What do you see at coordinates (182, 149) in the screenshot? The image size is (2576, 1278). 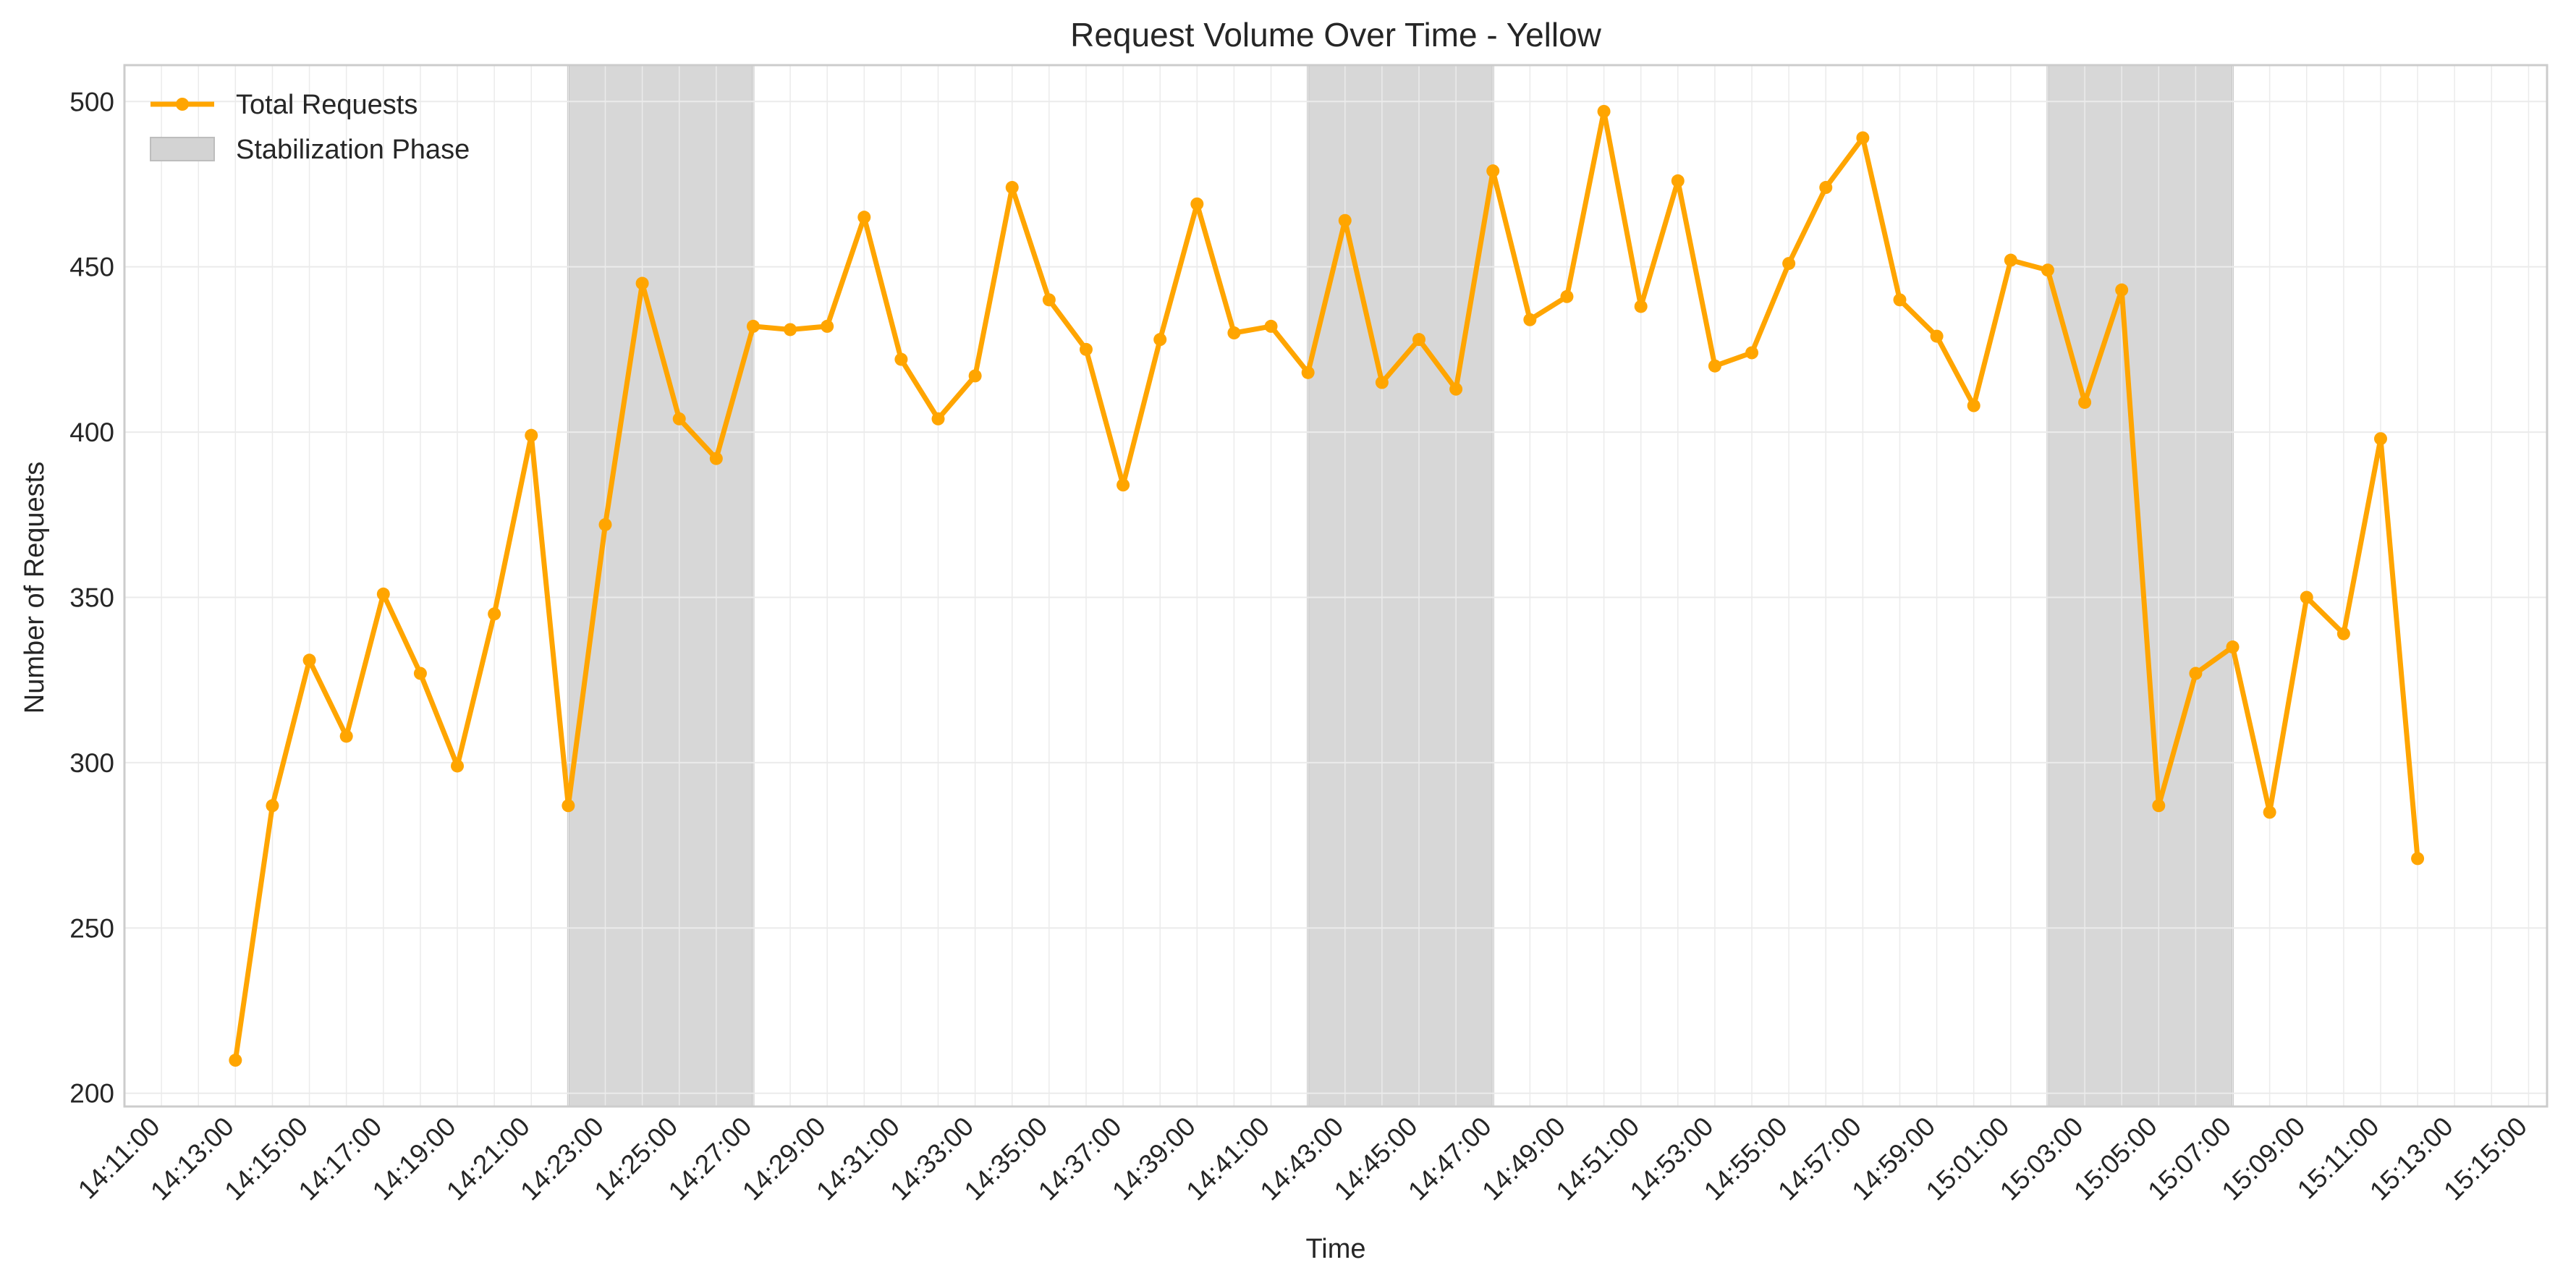 I see `legend-patch-swatch` at bounding box center [182, 149].